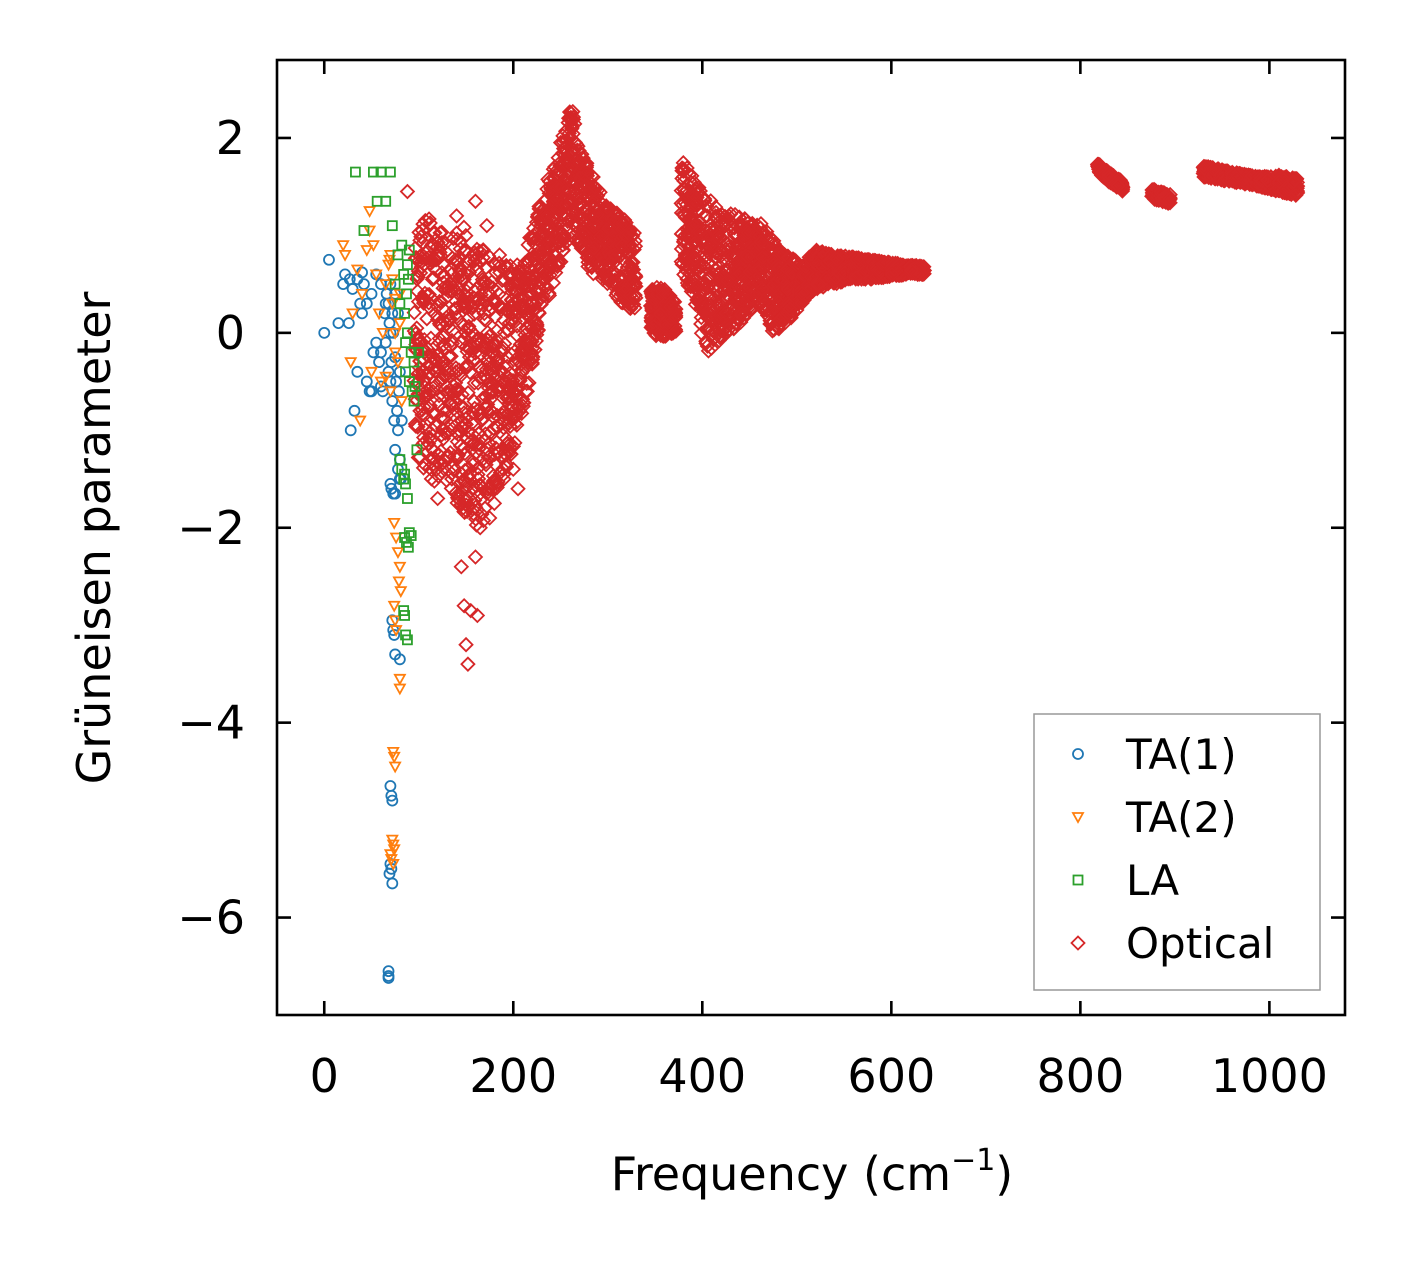 Image resolution: width=1406 pixels, height=1268 pixels. Describe the element at coordinates (230, 333) in the screenshot. I see `y-tick-label: 0` at that location.